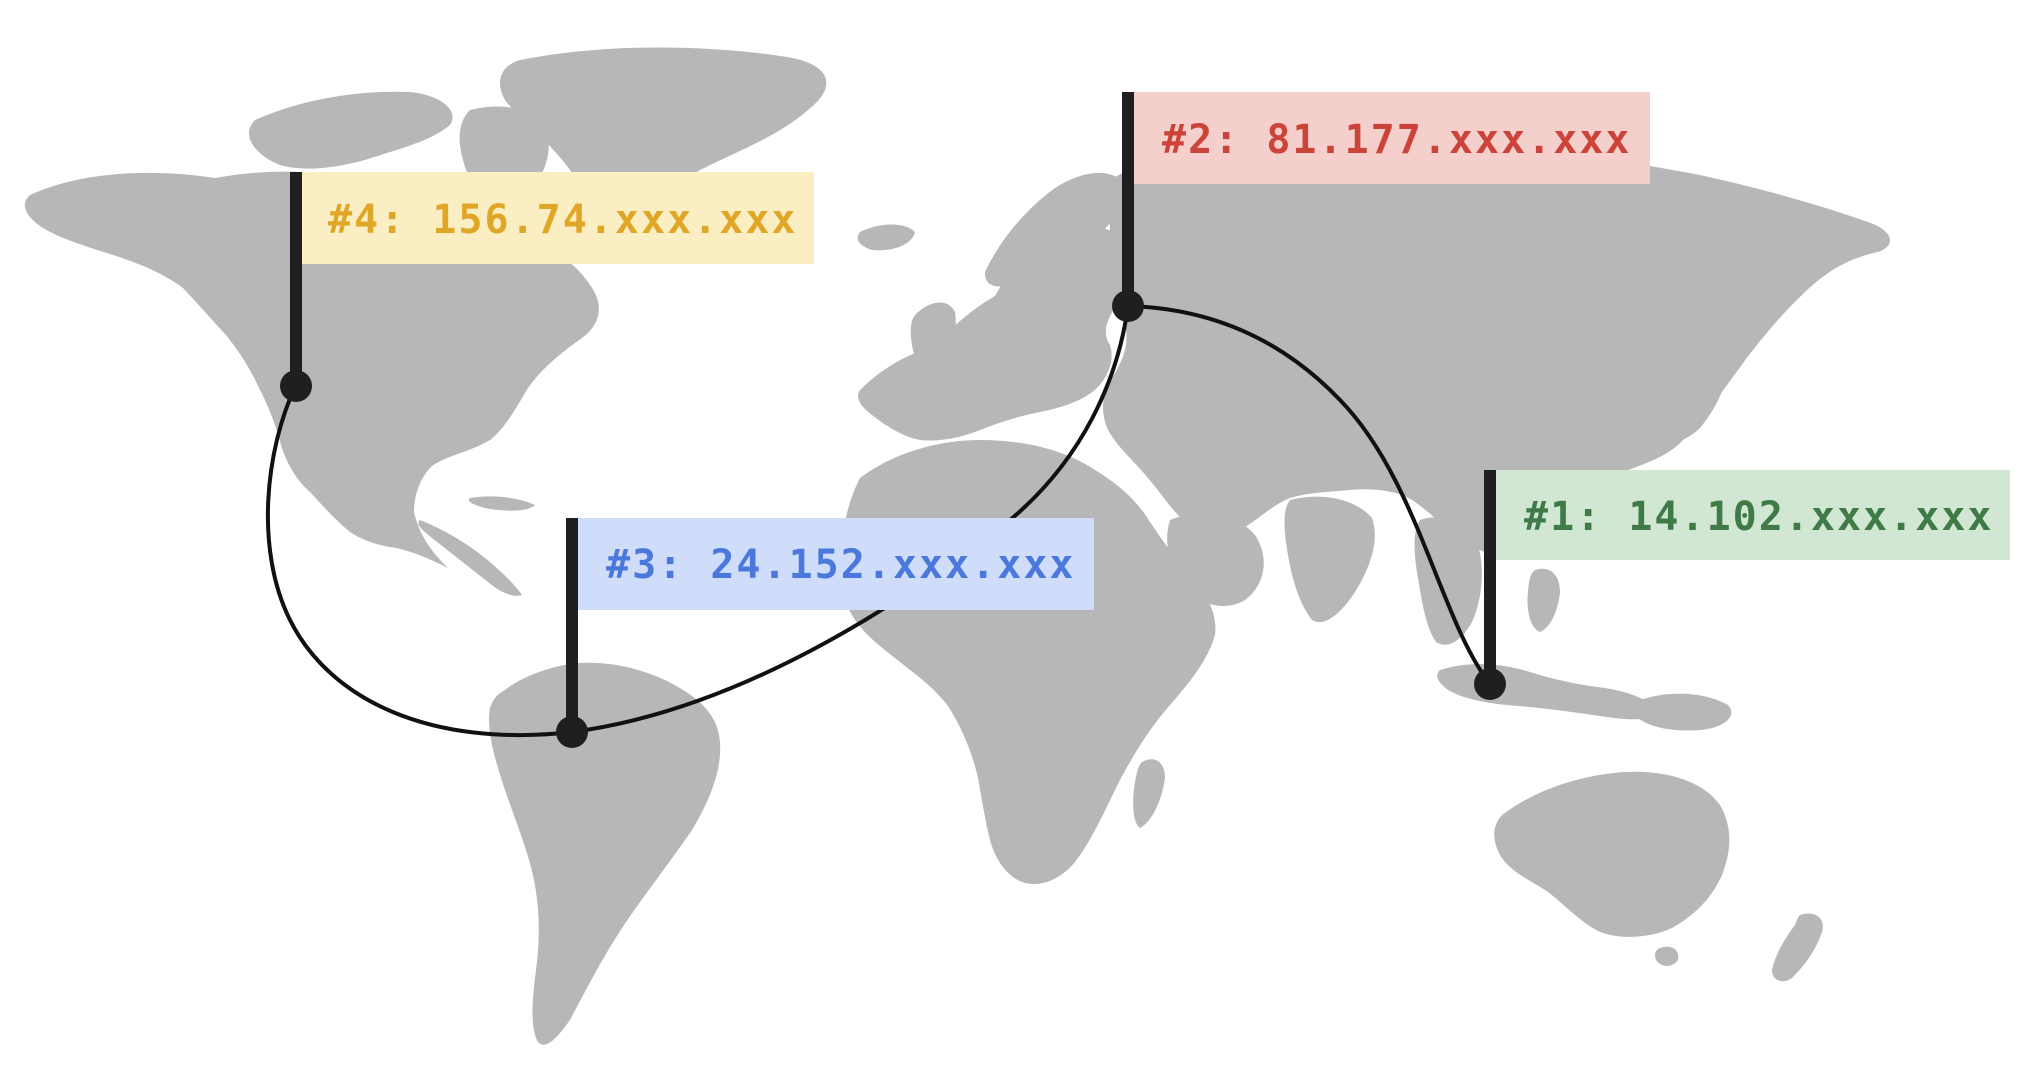  Describe the element at coordinates (572, 625) in the screenshot. I see `marker-3-pole` at that location.